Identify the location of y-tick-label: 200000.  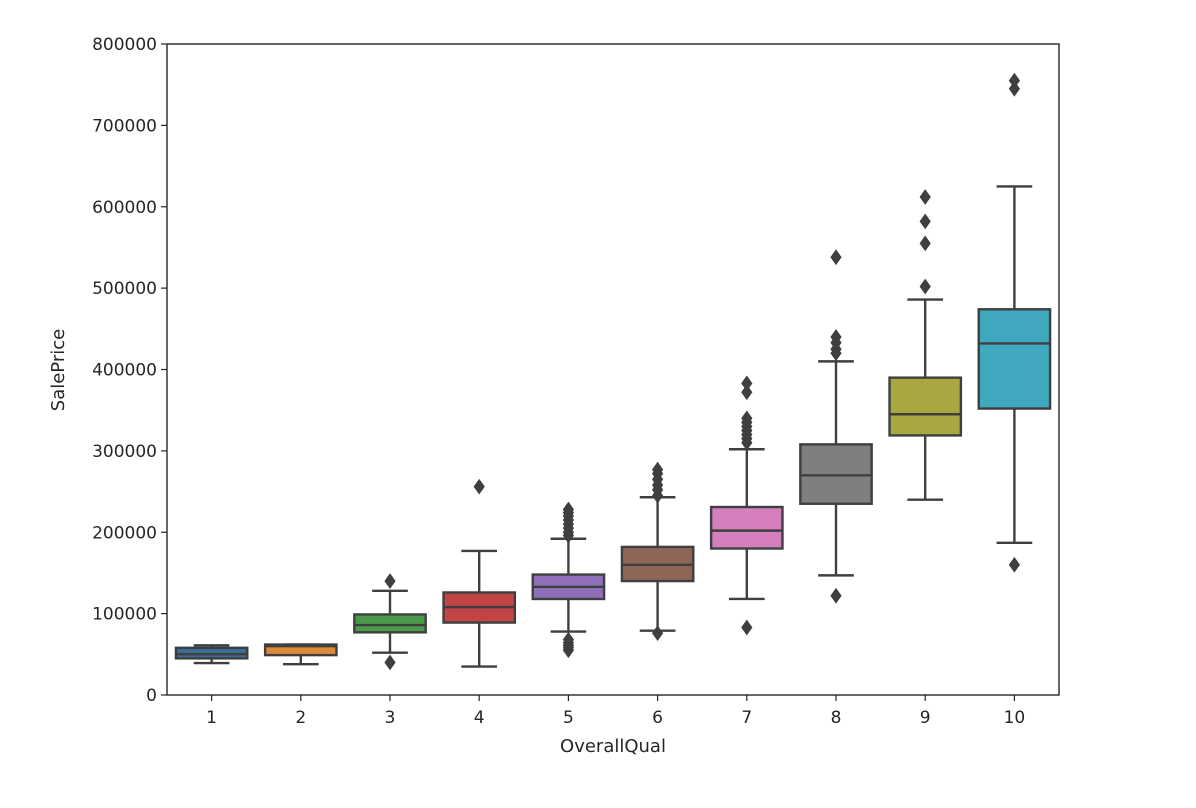
(124, 533).